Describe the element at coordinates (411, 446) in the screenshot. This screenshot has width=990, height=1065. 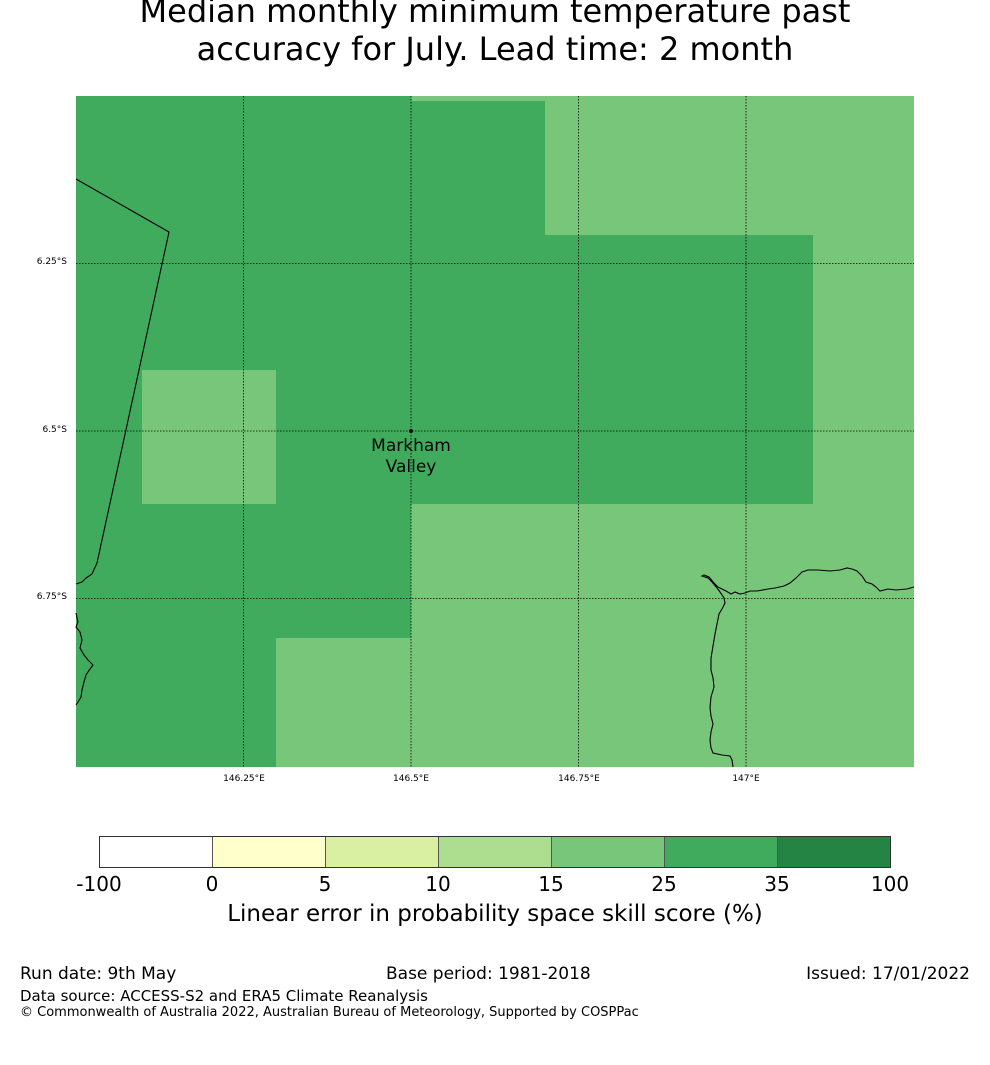
I see `place-label-line-1: Markham` at that location.